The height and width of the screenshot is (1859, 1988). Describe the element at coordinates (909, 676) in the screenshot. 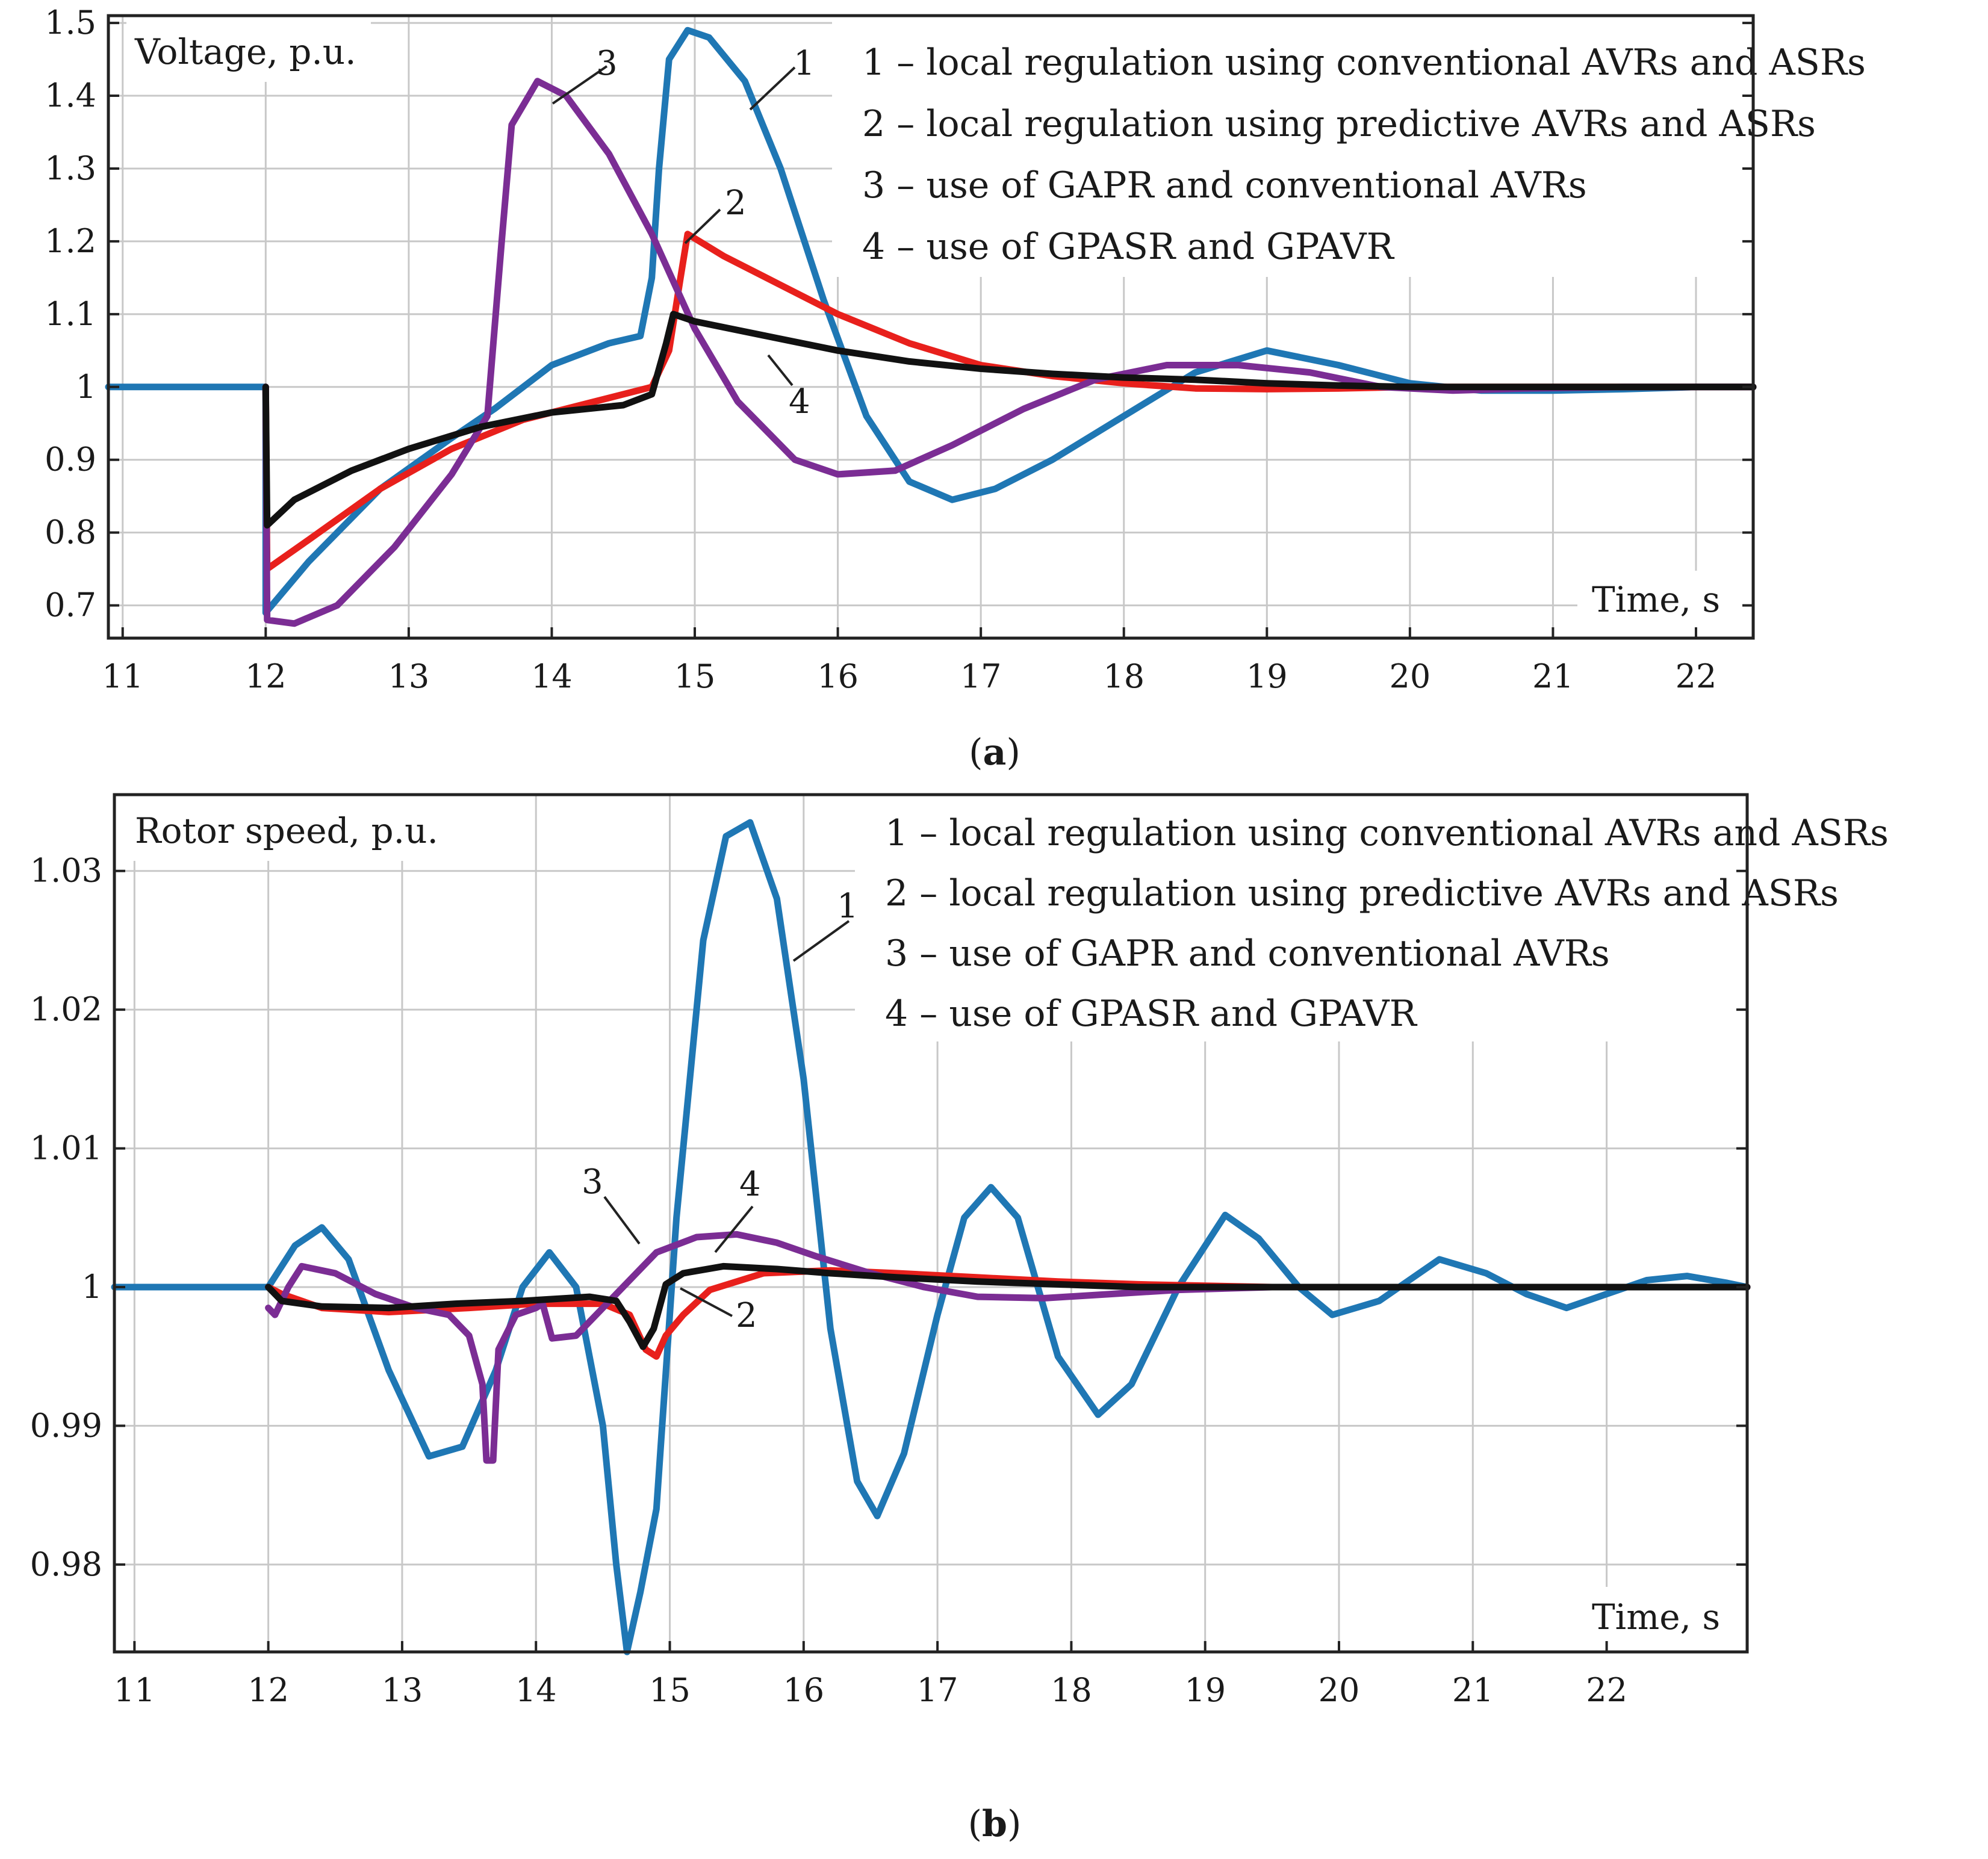

I see `panel-a-x-tick-labels: 11 12 13 14 15 16 17 18 19 20 21 22` at that location.